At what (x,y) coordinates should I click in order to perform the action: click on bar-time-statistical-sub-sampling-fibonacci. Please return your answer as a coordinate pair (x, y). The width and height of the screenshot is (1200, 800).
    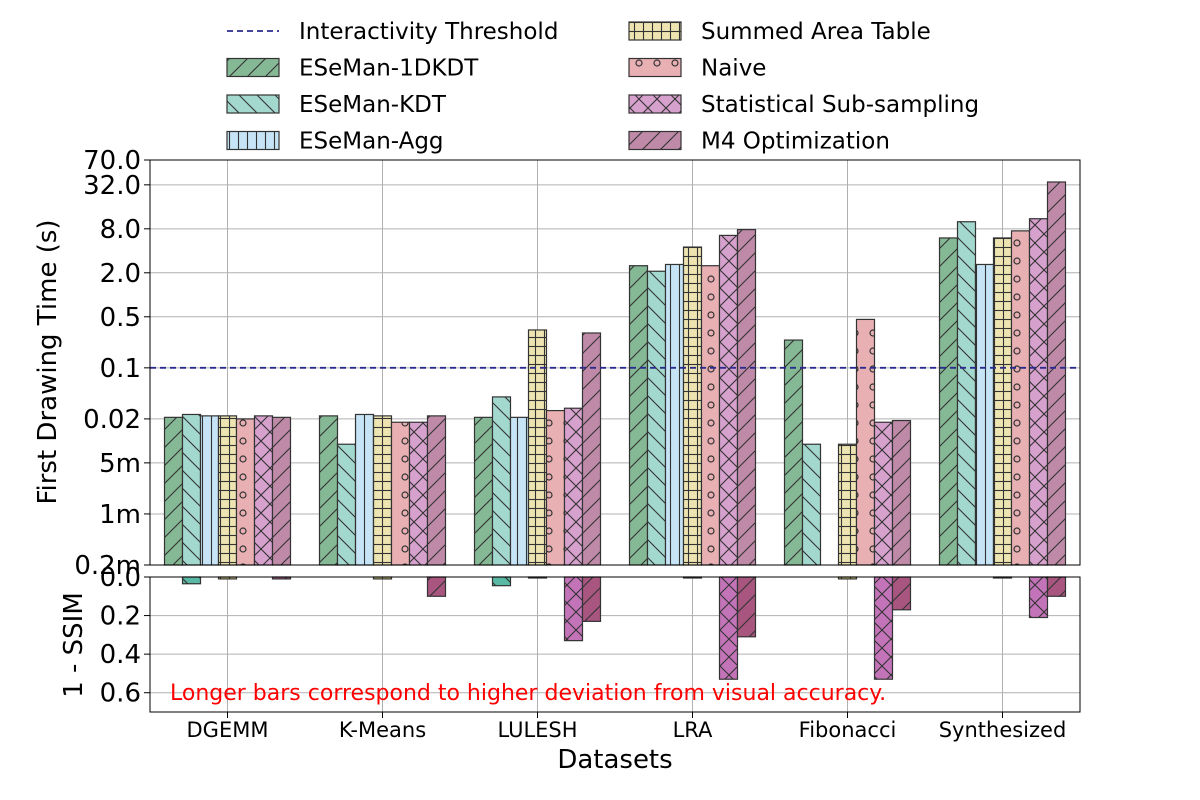
    Looking at the image, I should click on (883, 493).